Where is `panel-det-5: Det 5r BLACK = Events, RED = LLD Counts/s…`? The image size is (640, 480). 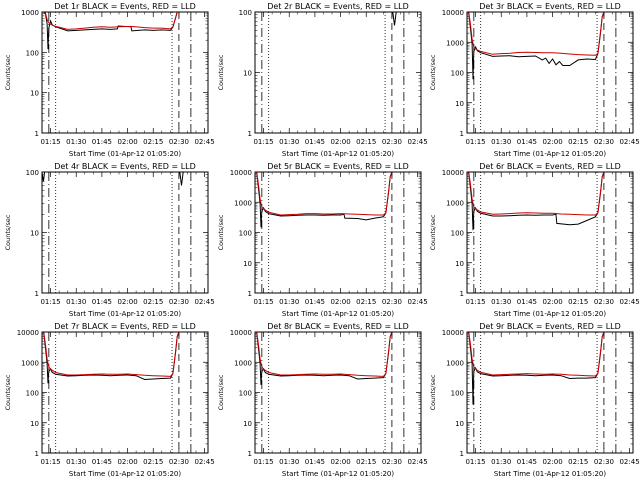 panel-det-5: Det 5r BLACK = Events, RED = LLD Counts/s… is located at coordinates (322, 240).